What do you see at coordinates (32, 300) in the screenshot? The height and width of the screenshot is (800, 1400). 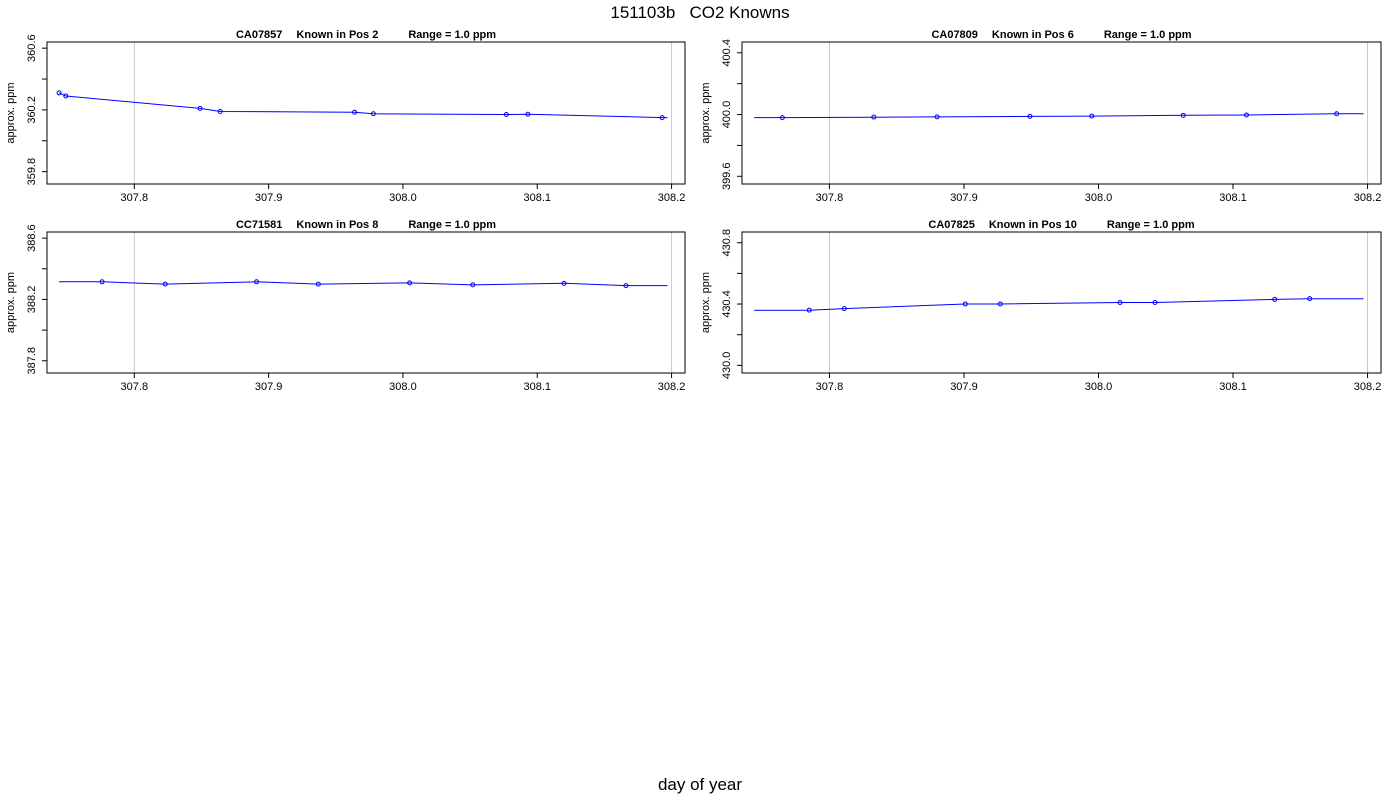 I see `y-tick-label: 388.2` at bounding box center [32, 300].